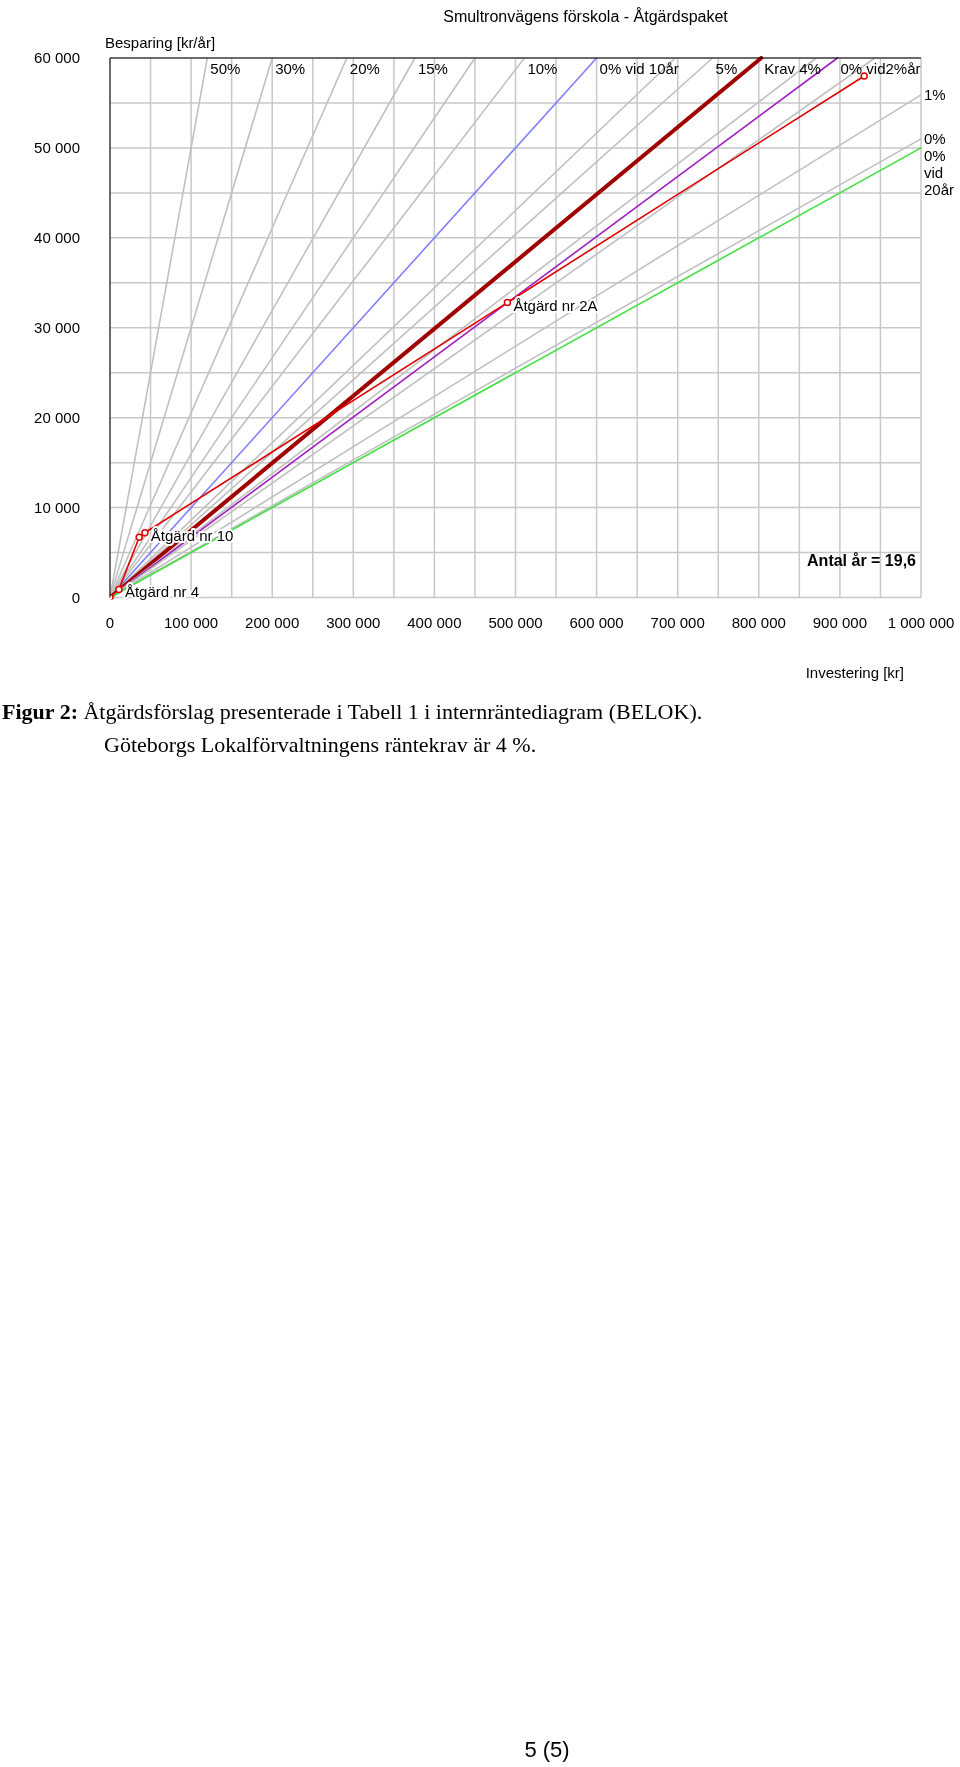 This screenshot has height=1767, width=960. What do you see at coordinates (320, 744) in the screenshot?
I see `text: Göteborgs Lokalförvaltningens räntekrav är 4 %.` at bounding box center [320, 744].